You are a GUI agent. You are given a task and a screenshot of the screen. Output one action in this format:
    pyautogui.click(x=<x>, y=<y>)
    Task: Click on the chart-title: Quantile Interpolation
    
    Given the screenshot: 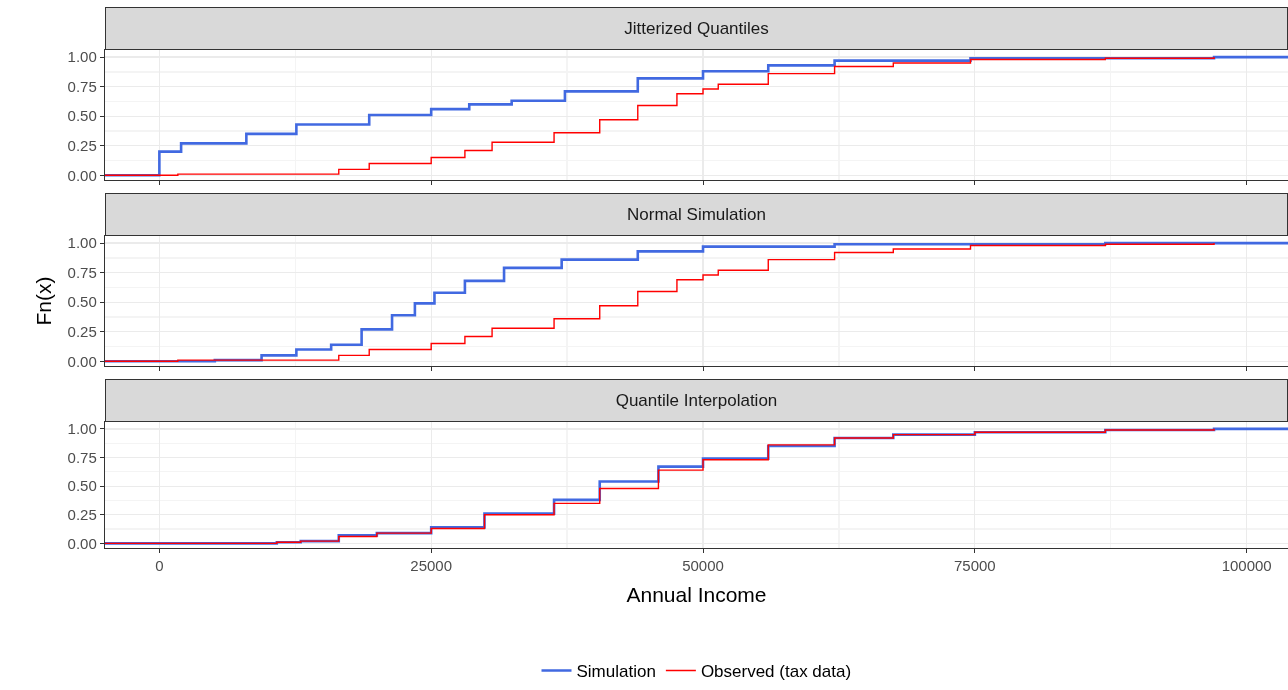 What is the action you would take?
    pyautogui.click(x=696, y=400)
    